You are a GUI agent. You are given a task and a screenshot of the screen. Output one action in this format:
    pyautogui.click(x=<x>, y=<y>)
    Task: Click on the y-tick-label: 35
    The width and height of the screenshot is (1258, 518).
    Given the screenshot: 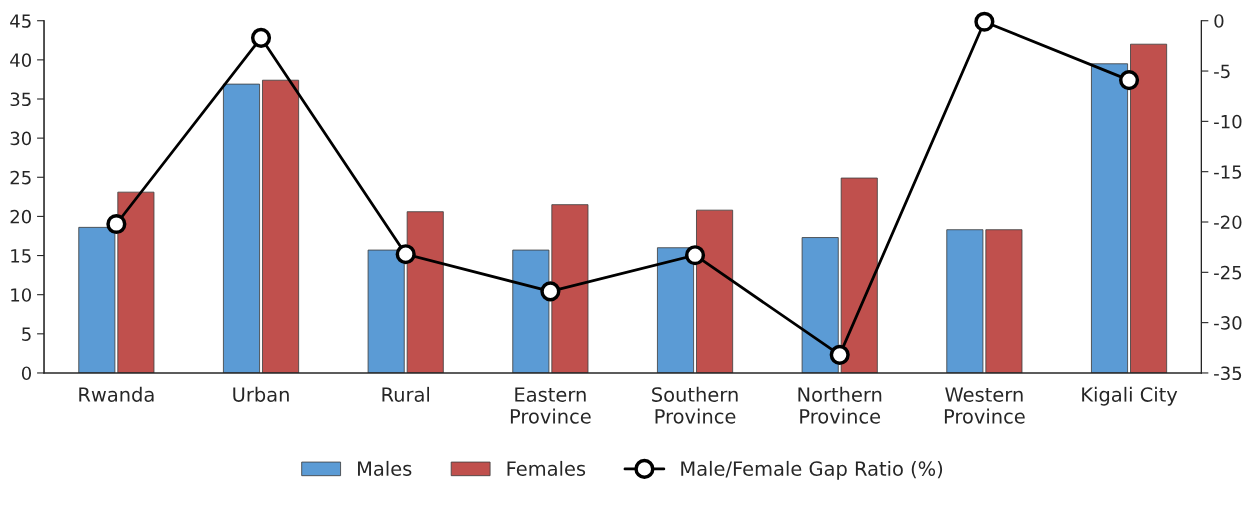 What is the action you would take?
    pyautogui.click(x=20, y=99)
    